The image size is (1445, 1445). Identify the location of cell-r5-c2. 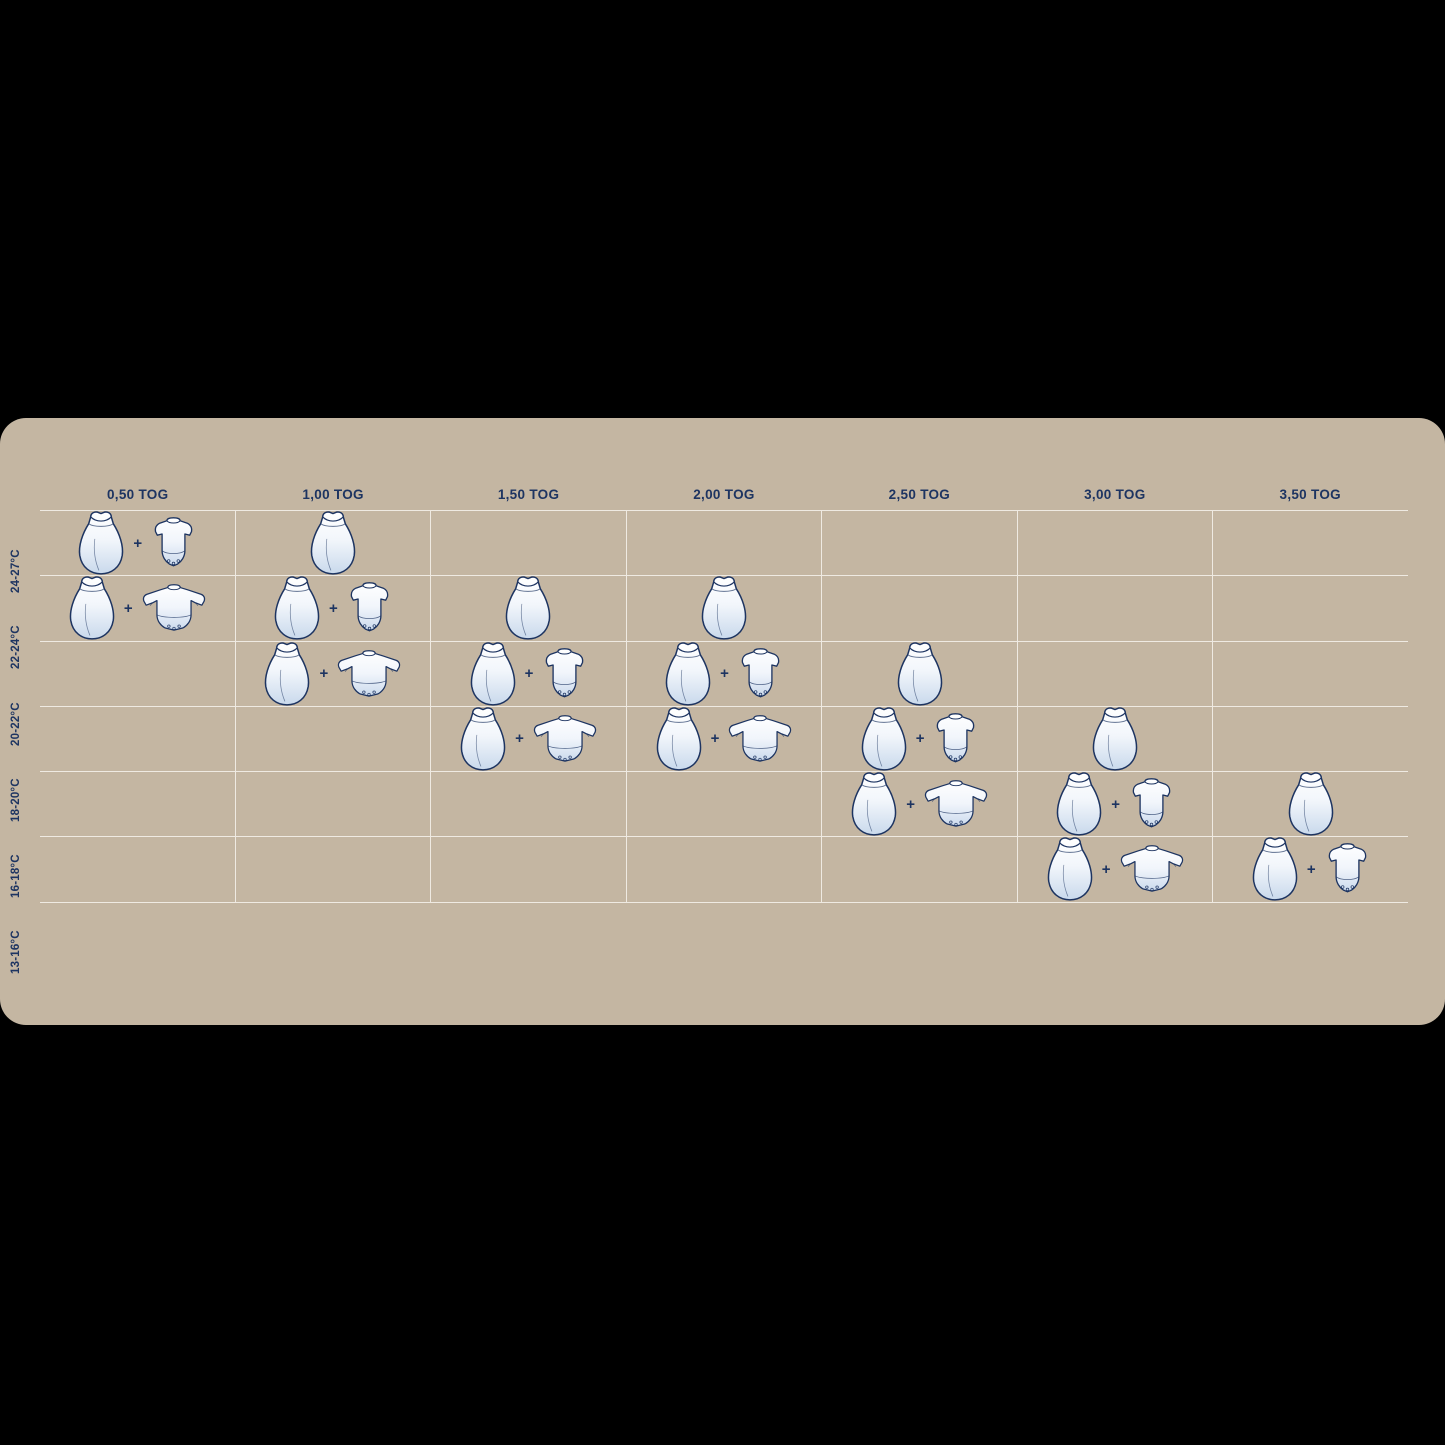
(334, 804).